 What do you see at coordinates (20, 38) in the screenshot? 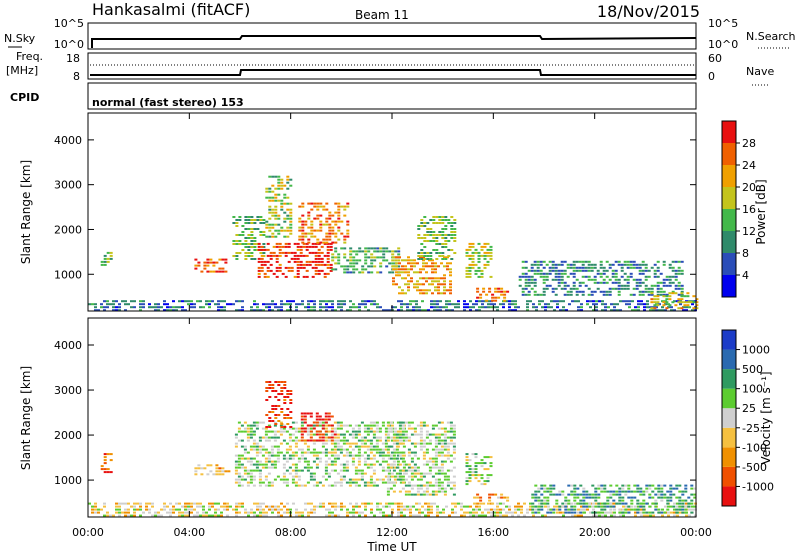
I see `nsky-label: N.Sky` at bounding box center [20, 38].